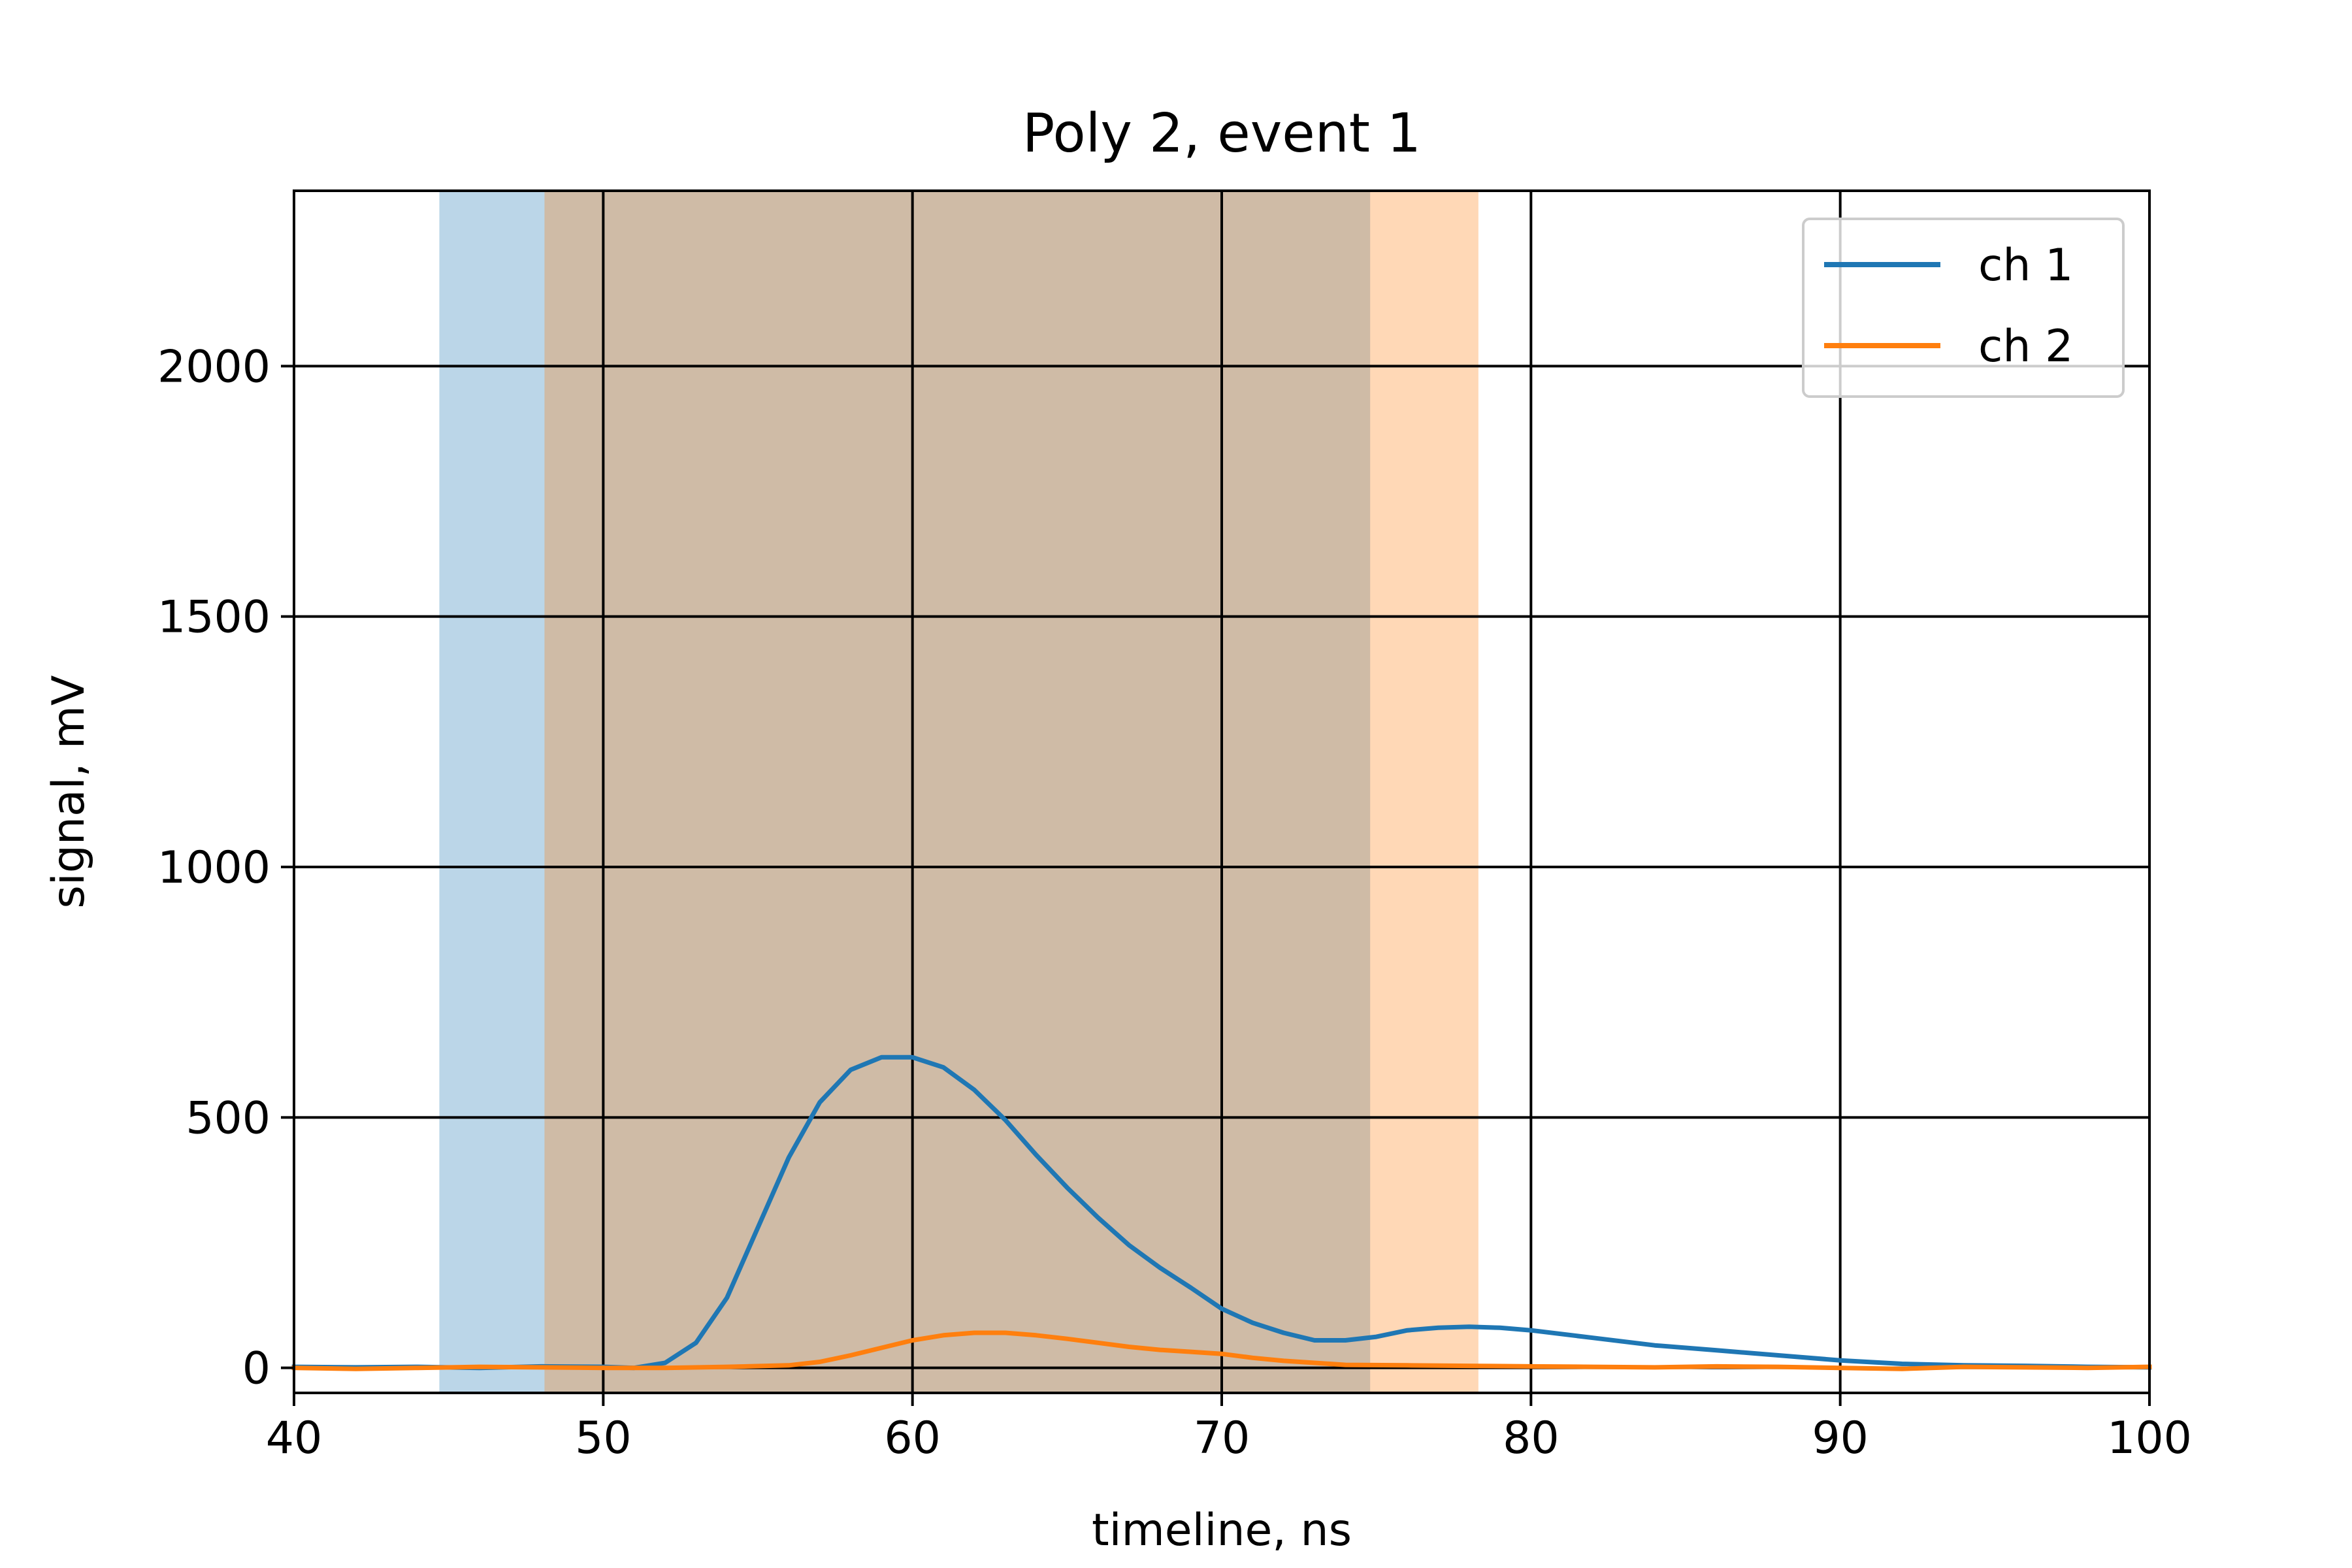 The width and height of the screenshot is (2352, 1568). What do you see at coordinates (1221, 134) in the screenshot?
I see `chart-title: Poly 2, event 1` at bounding box center [1221, 134].